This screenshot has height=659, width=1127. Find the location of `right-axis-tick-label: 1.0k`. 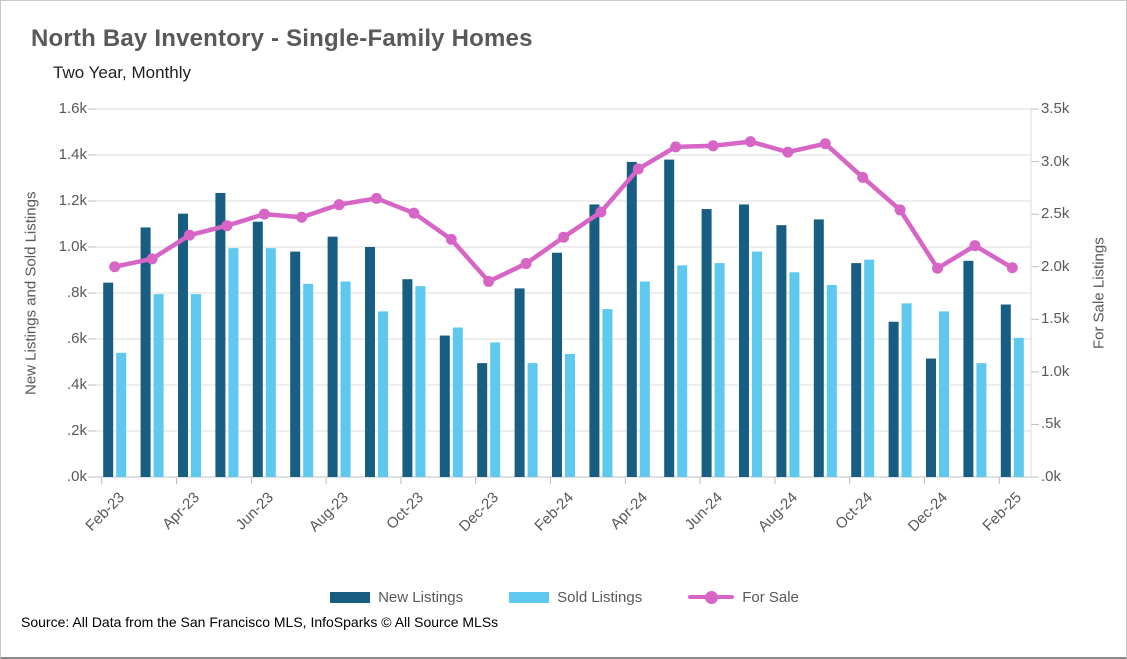

right-axis-tick-label: 1.0k is located at coordinates (1055, 371).